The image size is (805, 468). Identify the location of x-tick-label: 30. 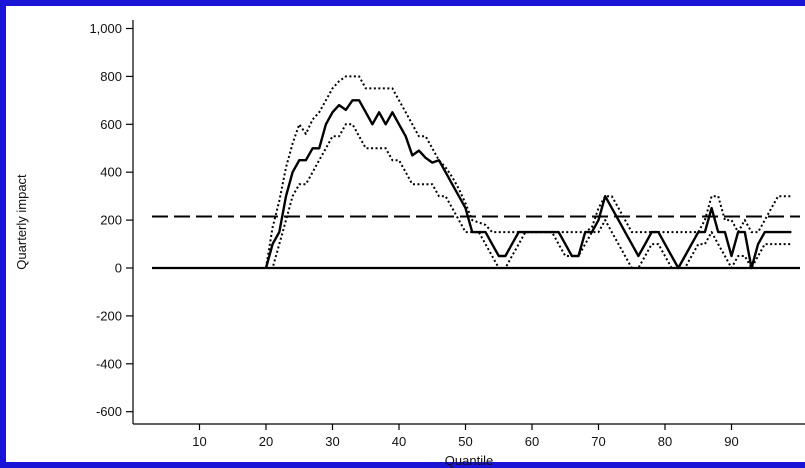
(332, 441).